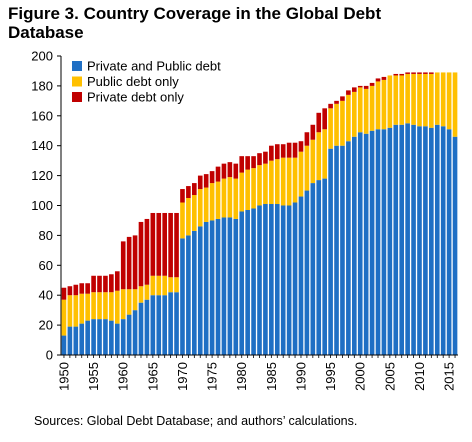  Describe the element at coordinates (194, 189) in the screenshot. I see `bar-segment-1972-s2` at that location.